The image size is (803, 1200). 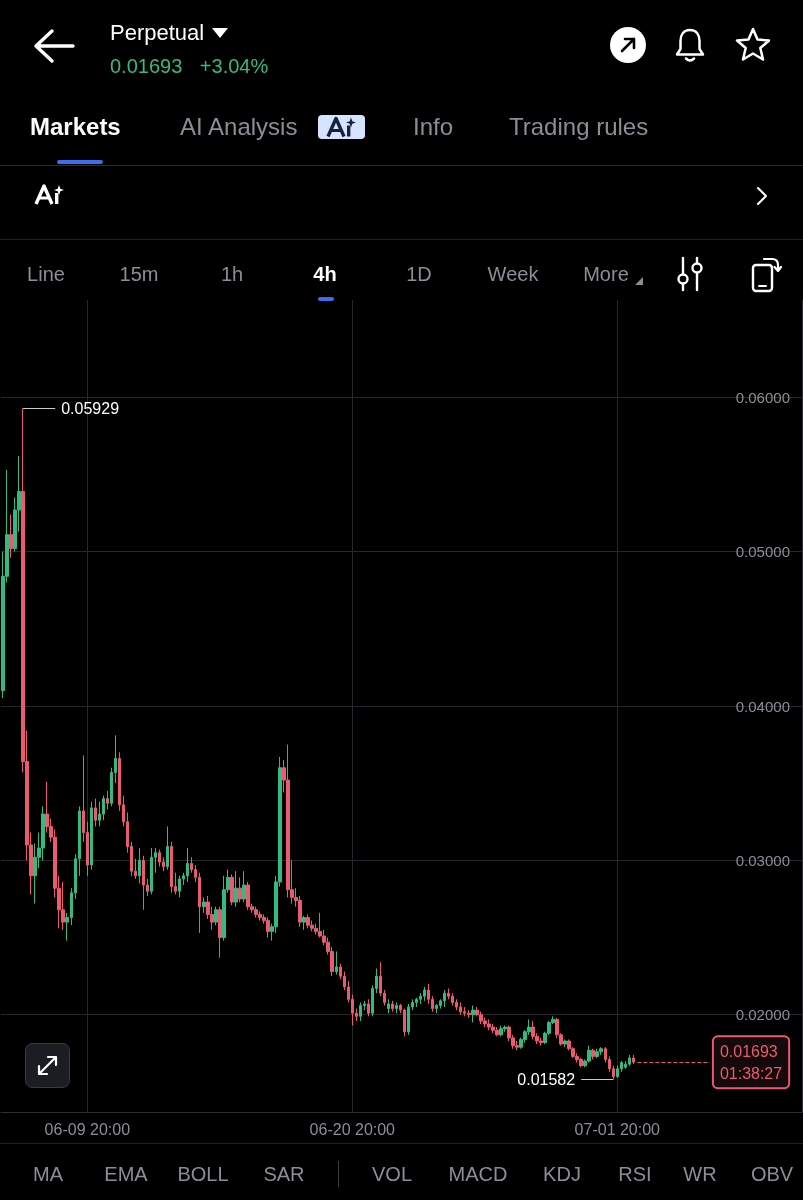 I want to click on y-tick-label: 0.02000, so click(x=762, y=1015).